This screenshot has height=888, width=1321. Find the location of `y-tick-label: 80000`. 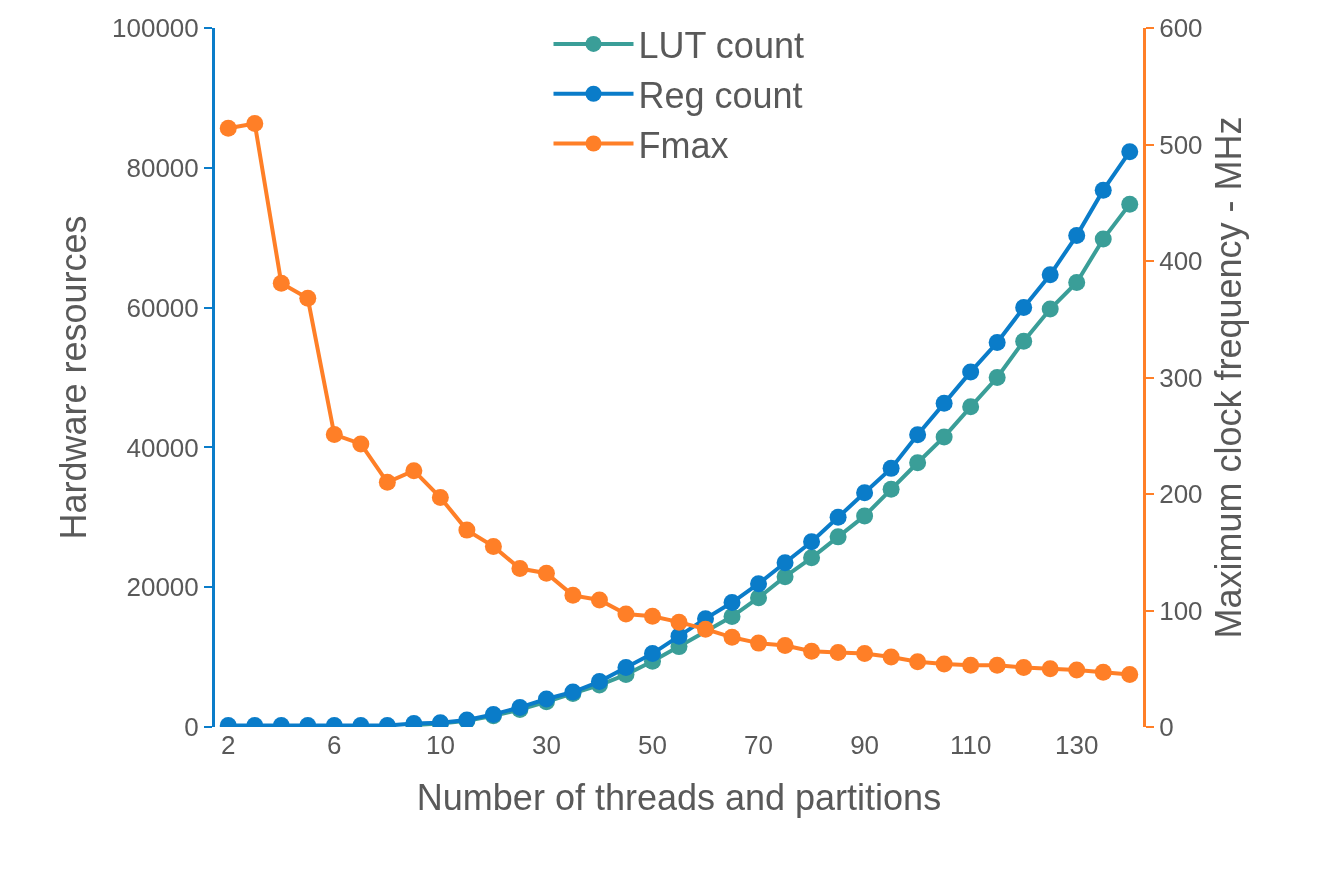

y-tick-label: 80000 is located at coordinates (162, 167).